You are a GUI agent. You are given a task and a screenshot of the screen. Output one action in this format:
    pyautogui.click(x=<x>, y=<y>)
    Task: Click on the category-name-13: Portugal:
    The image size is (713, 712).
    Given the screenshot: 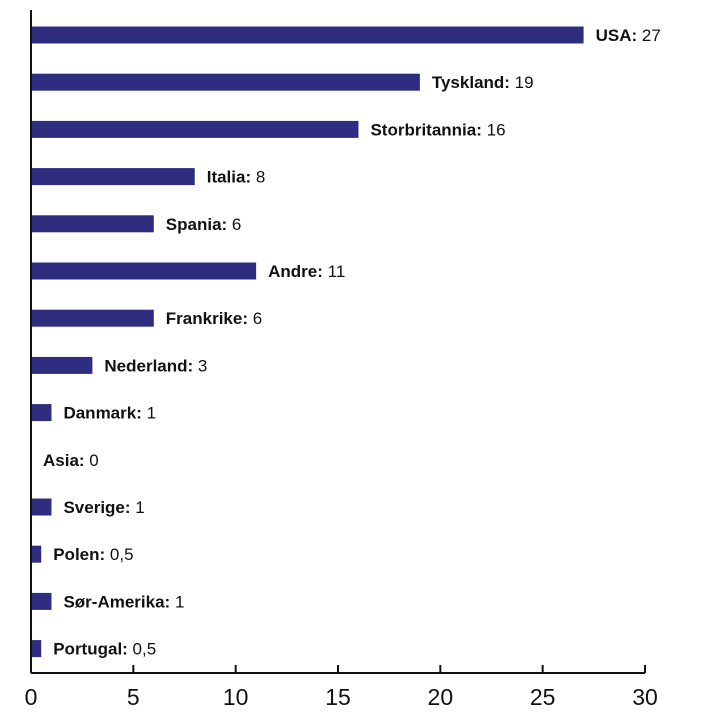 What is the action you would take?
    pyautogui.click(x=90, y=649)
    